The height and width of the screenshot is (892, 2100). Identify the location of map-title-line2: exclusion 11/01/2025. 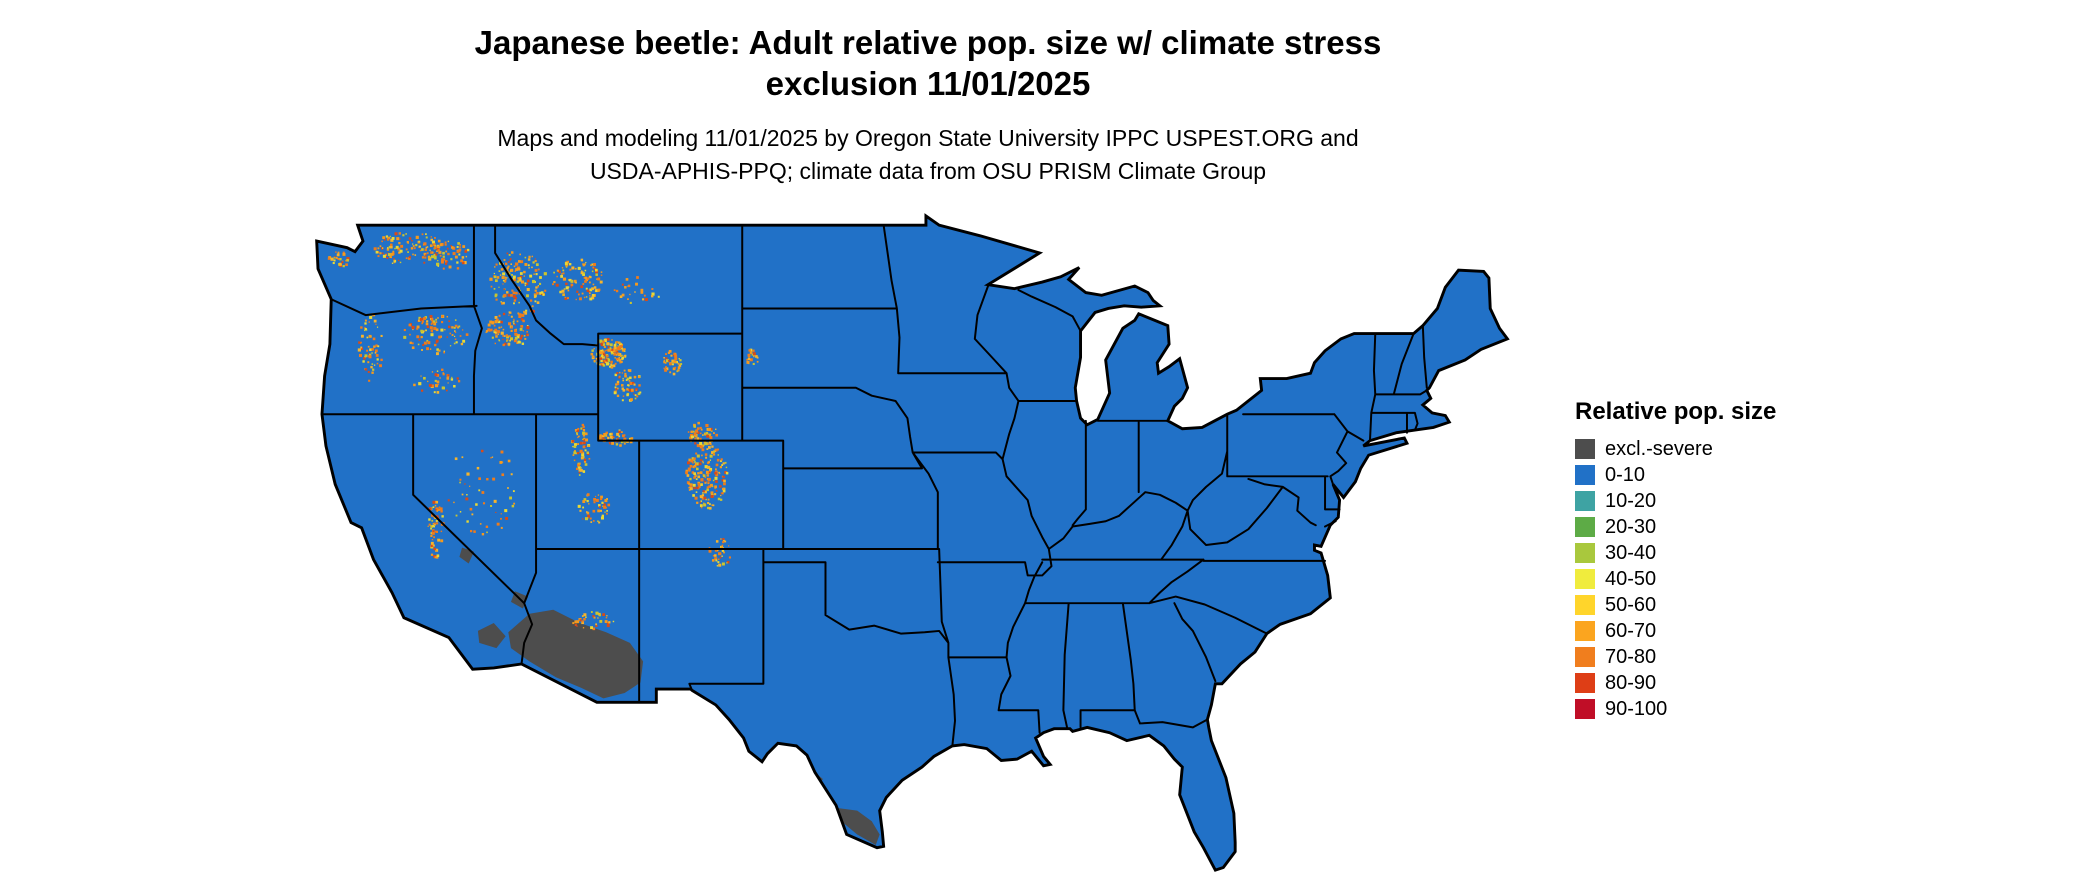
(928, 83).